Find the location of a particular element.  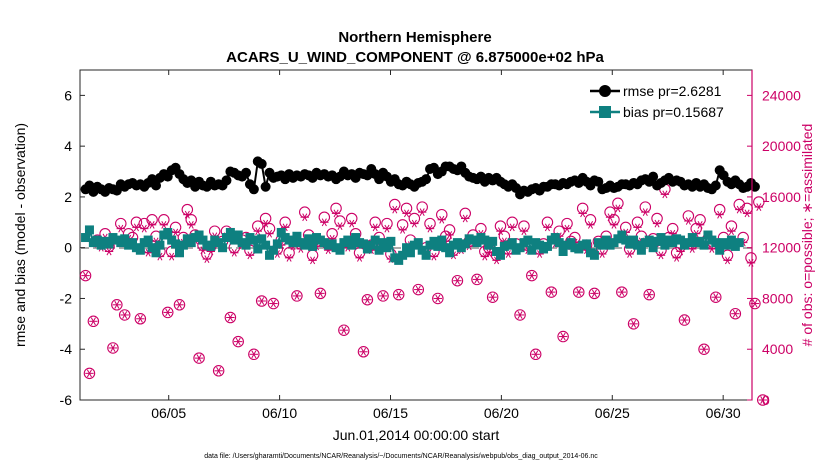

y2-tick-label: 4000 is located at coordinates (777, 349).